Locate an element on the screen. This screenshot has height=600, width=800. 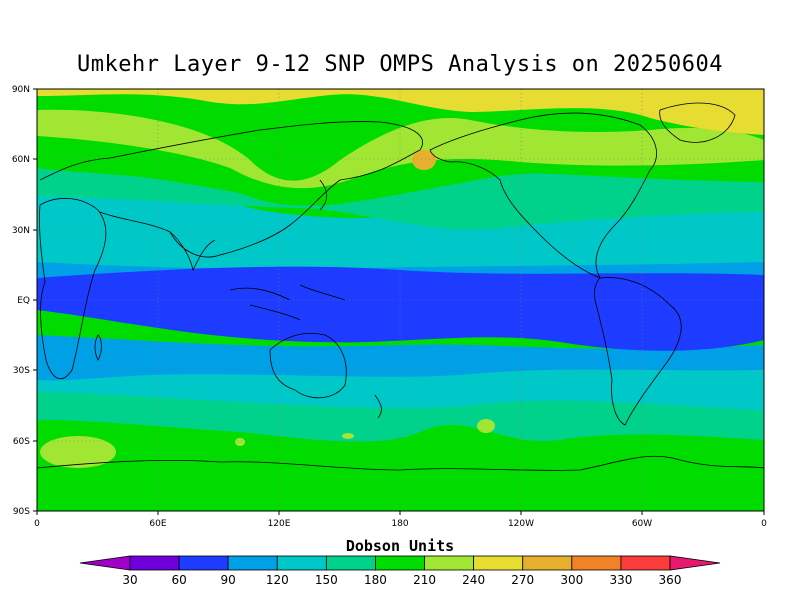
colorbar-level-label: 180 is located at coordinates (375, 580).